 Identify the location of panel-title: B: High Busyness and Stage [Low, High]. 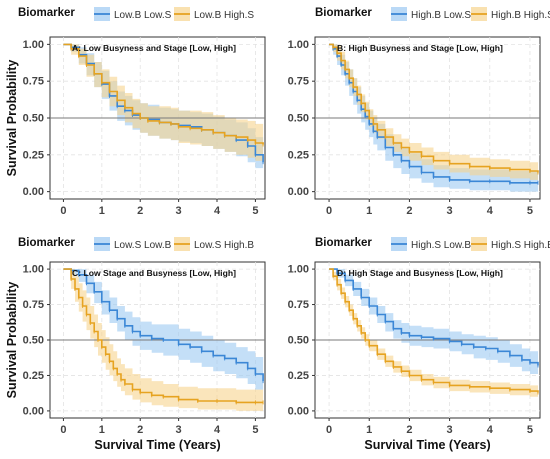
(420, 48).